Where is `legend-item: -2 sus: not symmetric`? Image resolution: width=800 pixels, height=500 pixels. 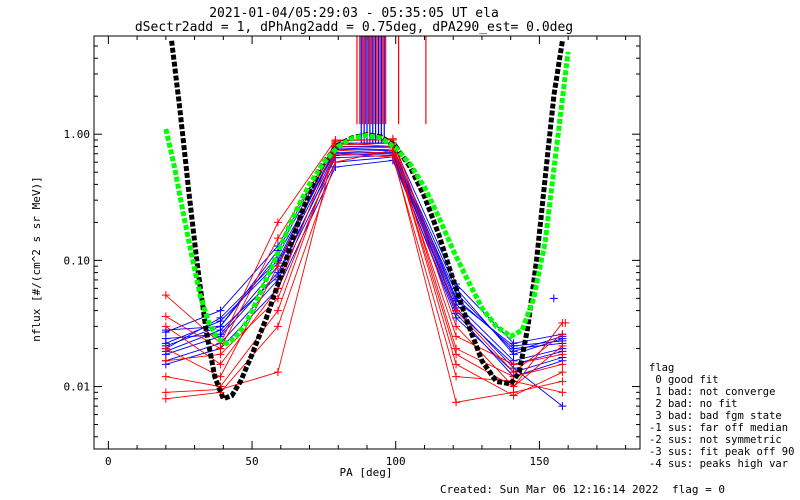 legend-item: -2 sus: not symmetric is located at coordinates (715, 440).